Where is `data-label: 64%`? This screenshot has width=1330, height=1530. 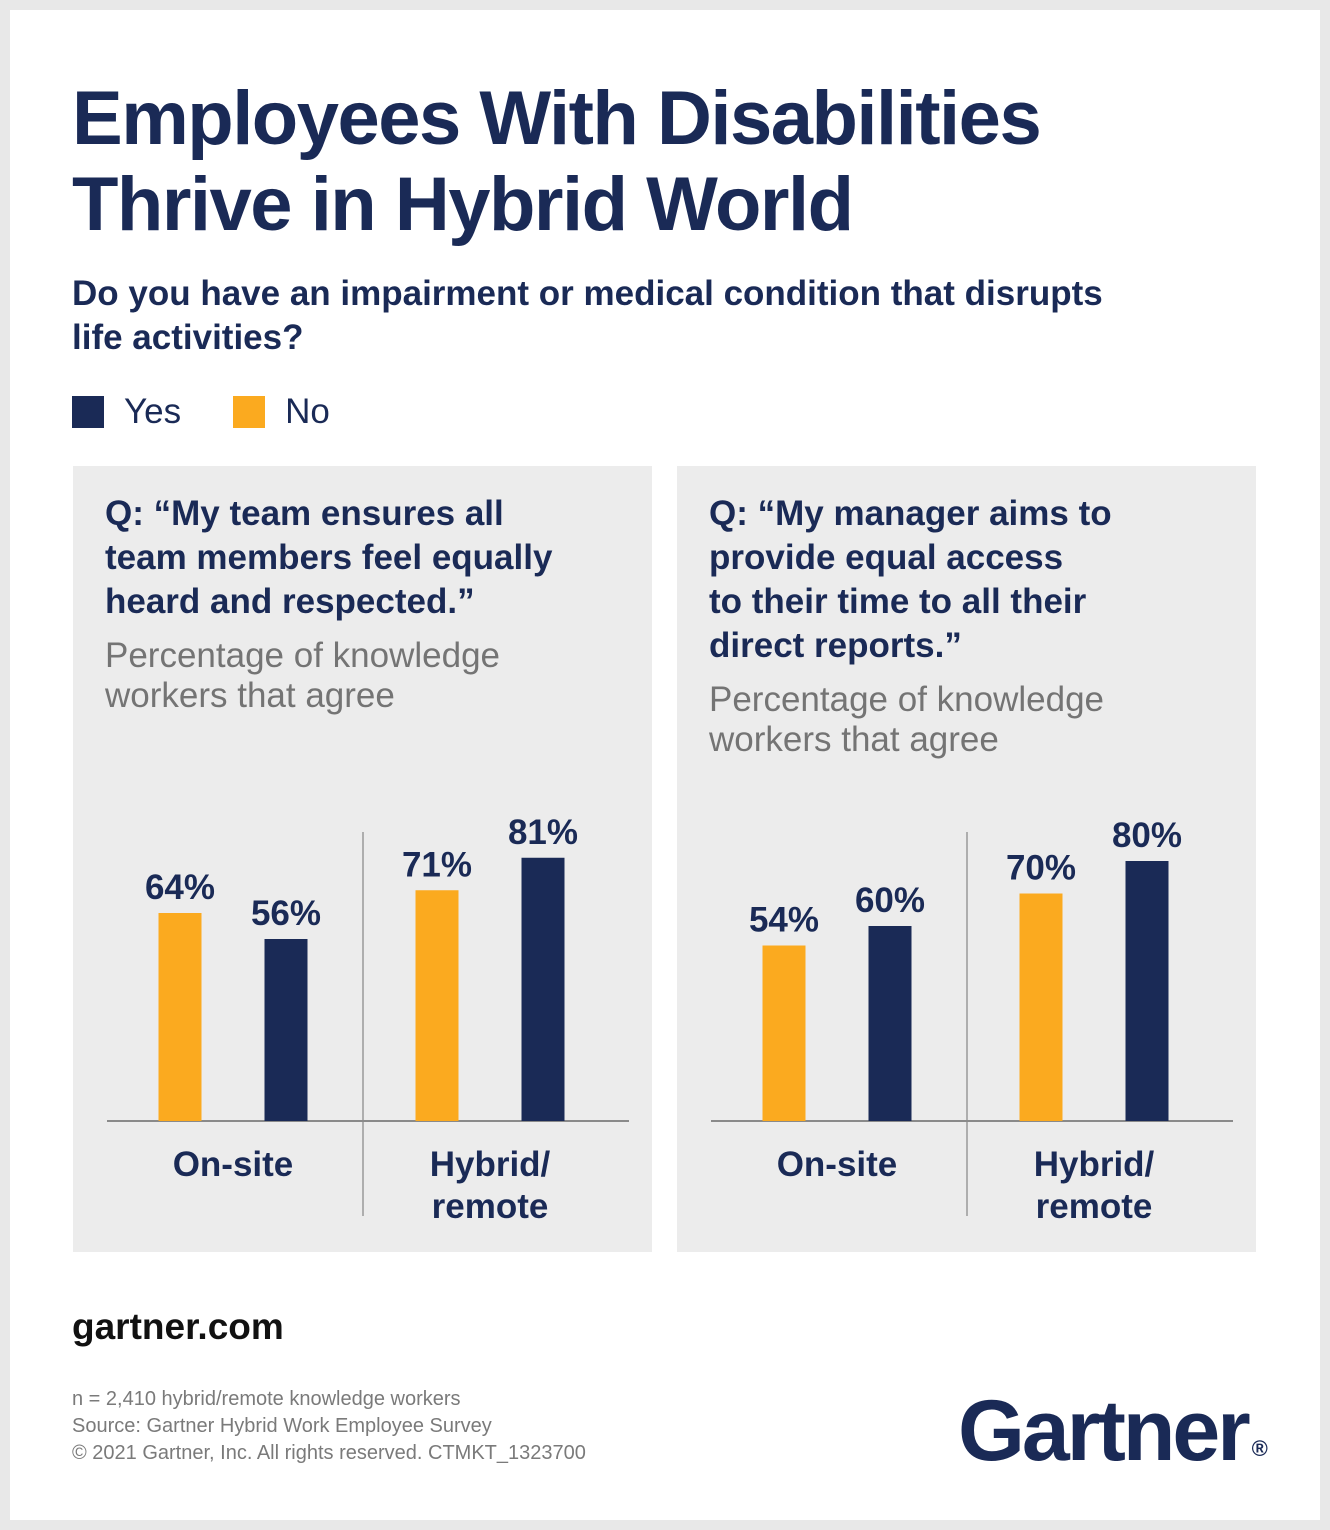 data-label: 64% is located at coordinates (180, 887).